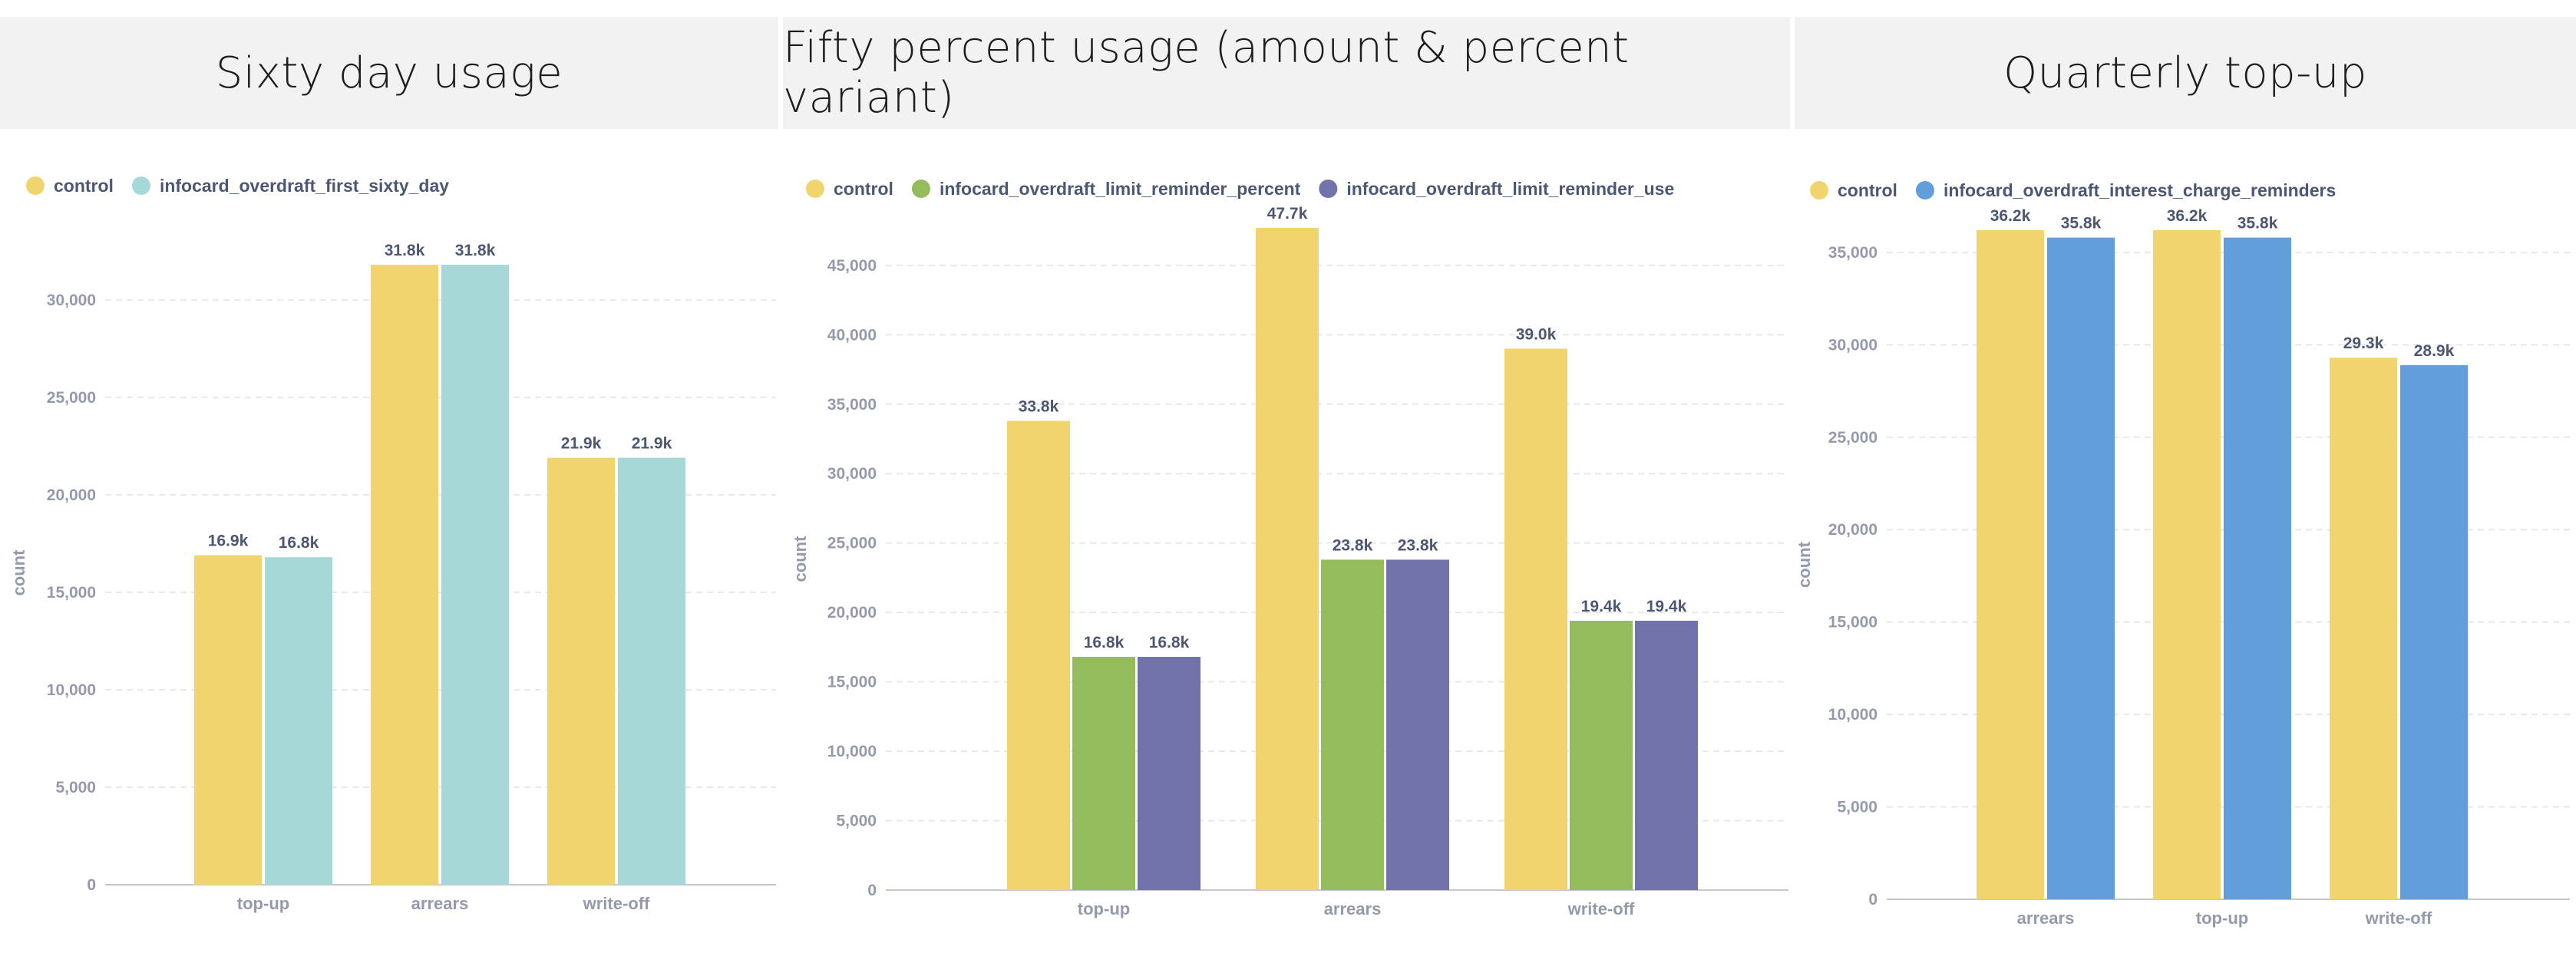 This screenshot has width=2576, height=953. I want to click on y-tick-label: 45,000, so click(852, 266).